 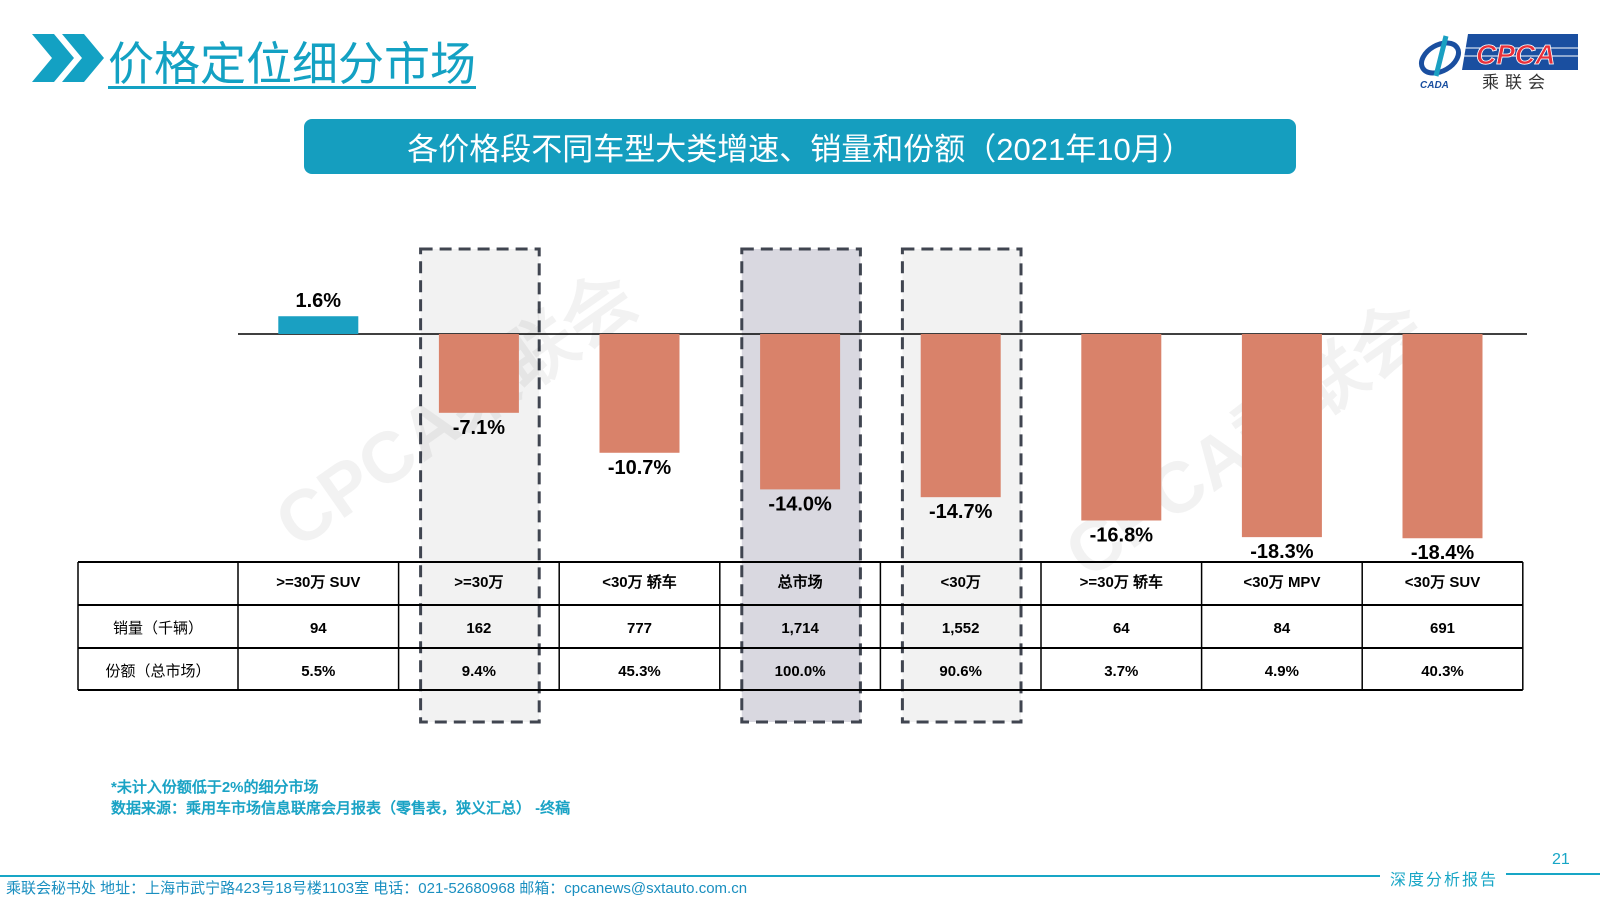 I want to click on category-label: <30万, so click(x=960, y=582).